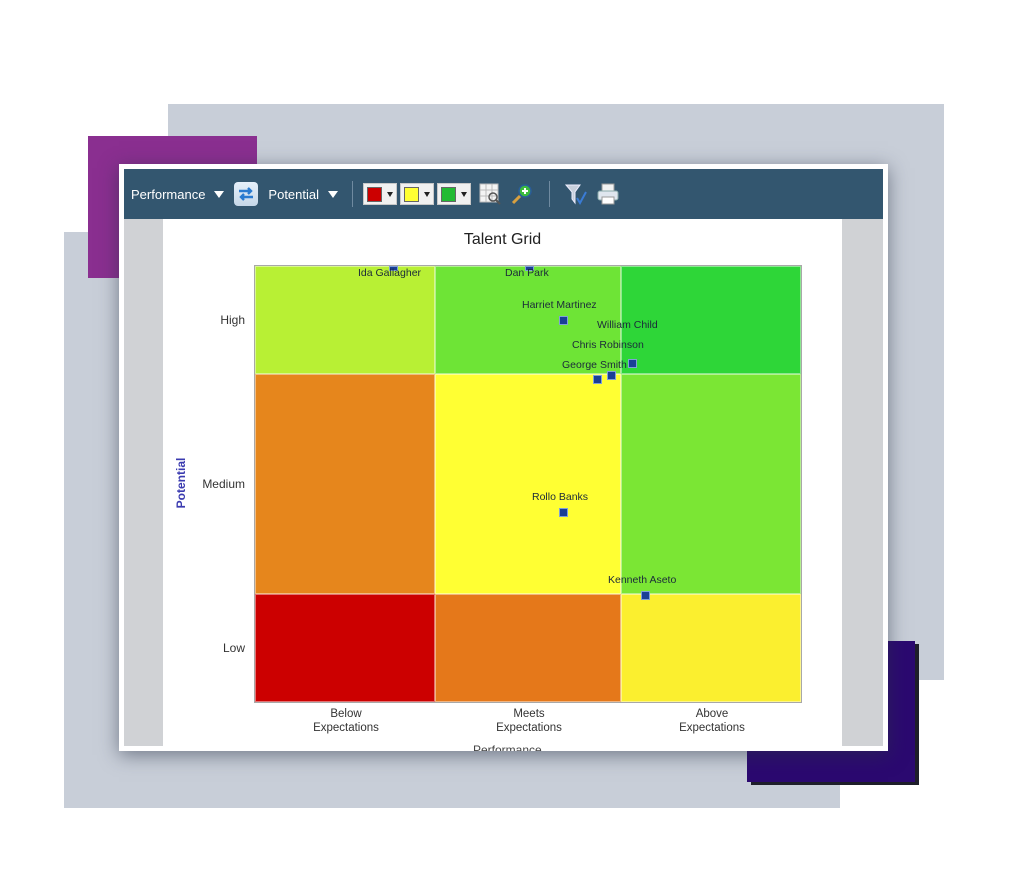 Image resolution: width=1027 pixels, height=873 pixels. What do you see at coordinates (597, 379) in the screenshot?
I see `point-george-smith` at bounding box center [597, 379].